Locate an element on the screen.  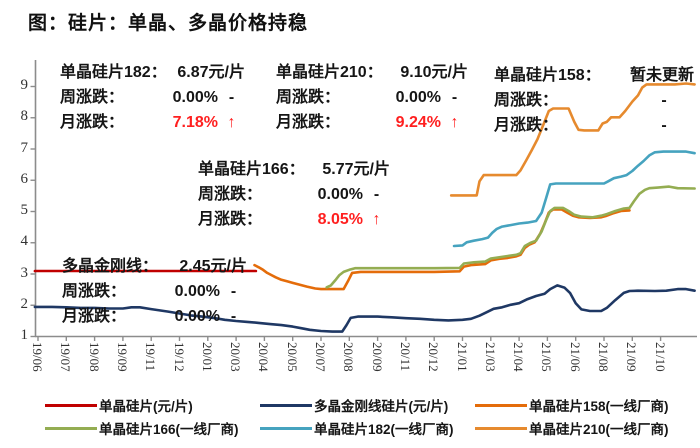
x-tick-label: 21/09 is located at coordinates (632, 357).